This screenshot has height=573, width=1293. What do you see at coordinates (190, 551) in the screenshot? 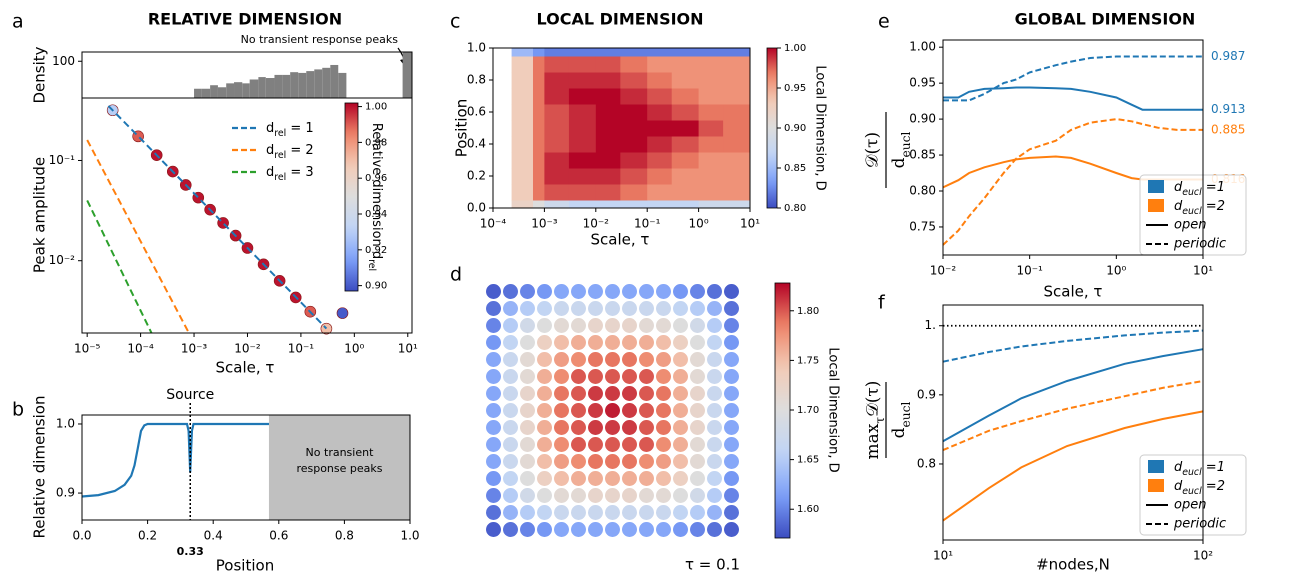
I see `source-tick-label: 0.33` at bounding box center [190, 551].